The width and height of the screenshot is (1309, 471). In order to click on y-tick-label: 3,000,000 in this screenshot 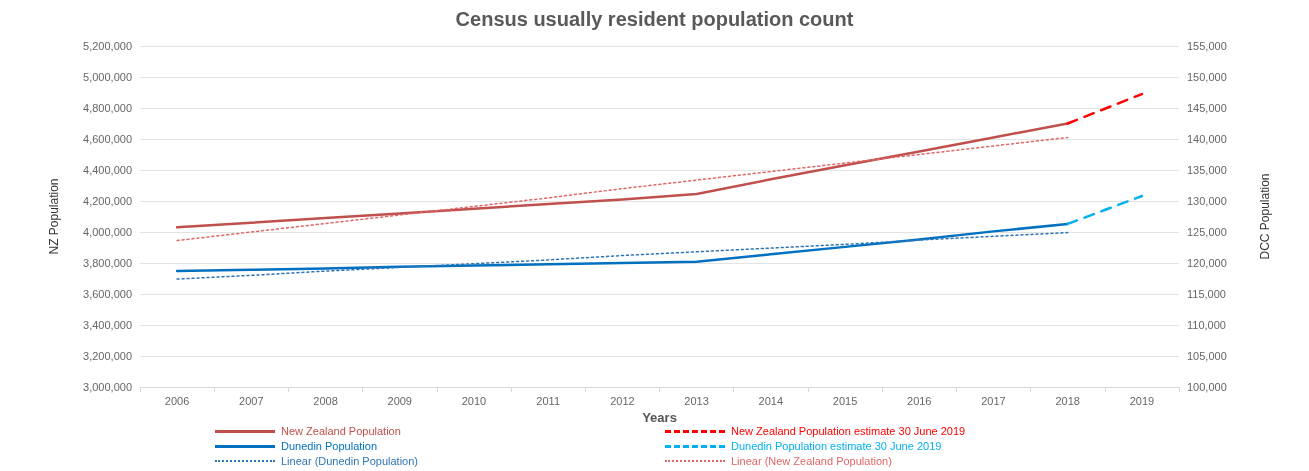, I will do `click(107, 387)`.